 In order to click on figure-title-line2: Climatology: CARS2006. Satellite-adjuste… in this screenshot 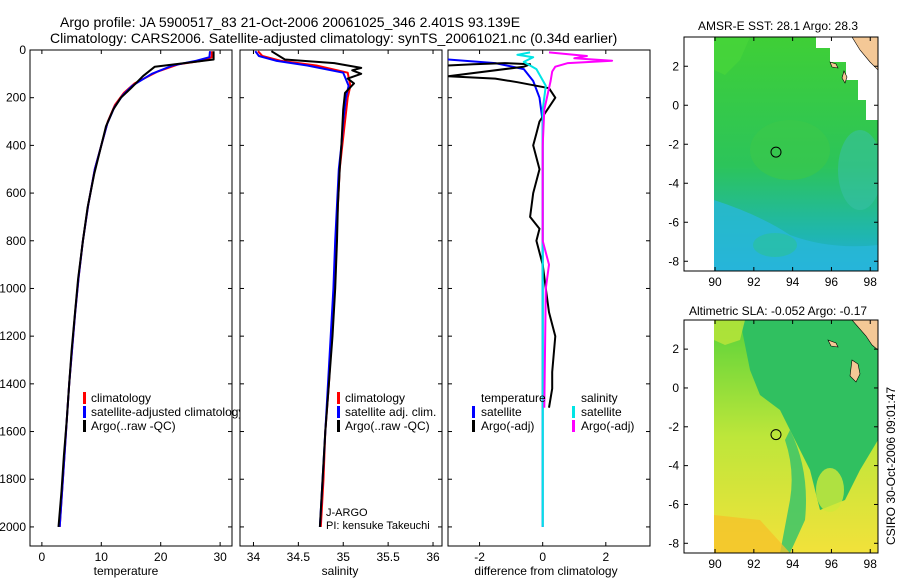, I will do `click(333, 38)`.